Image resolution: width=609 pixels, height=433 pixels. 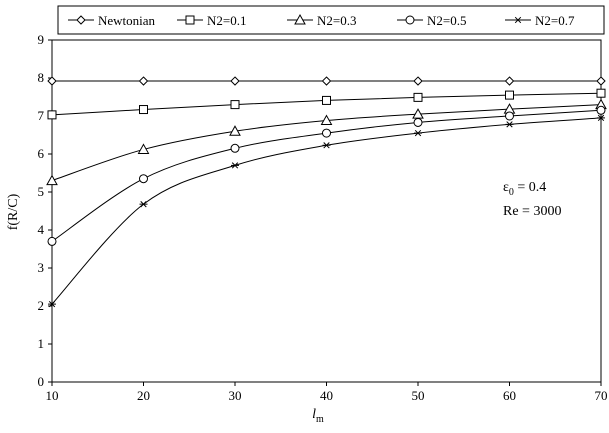 I want to click on legend-label: Newtonian, so click(x=127, y=20).